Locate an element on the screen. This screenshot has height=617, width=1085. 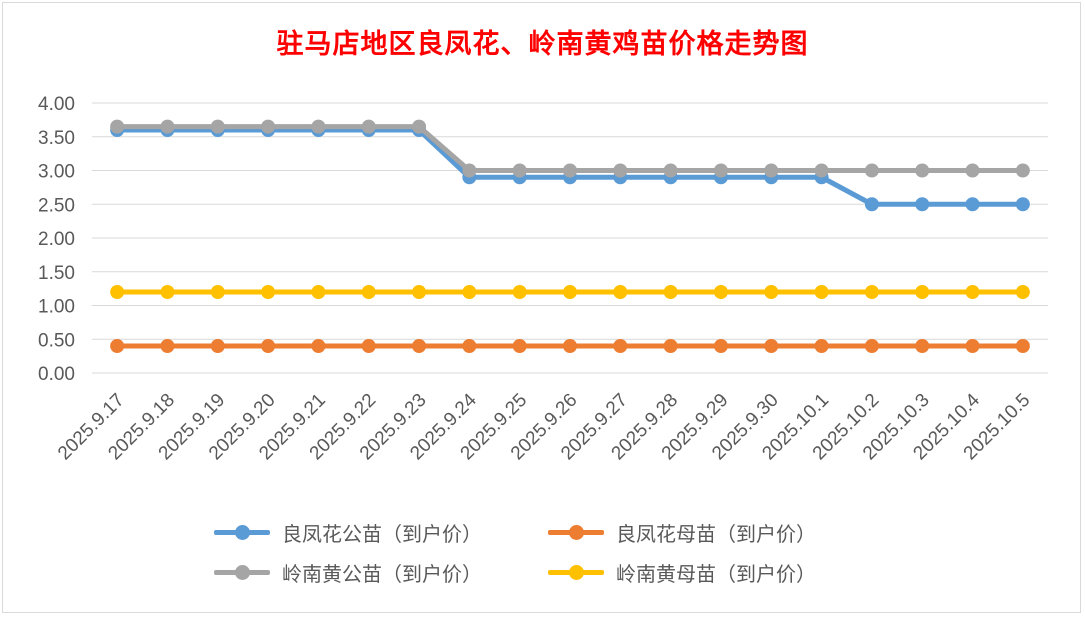
y-tick-label: 1.50 is located at coordinates (56, 273).